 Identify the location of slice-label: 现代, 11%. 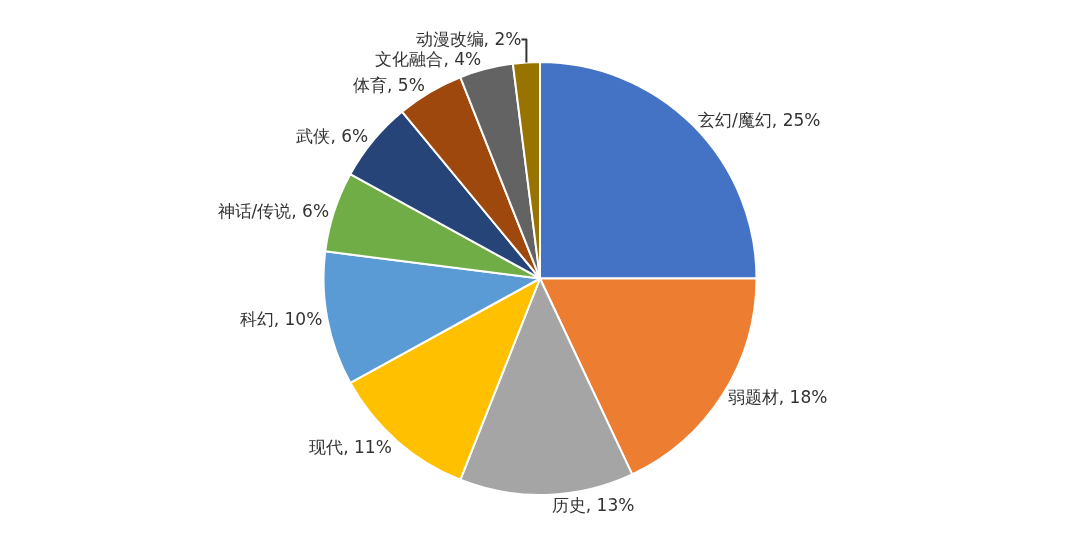
(350, 446).